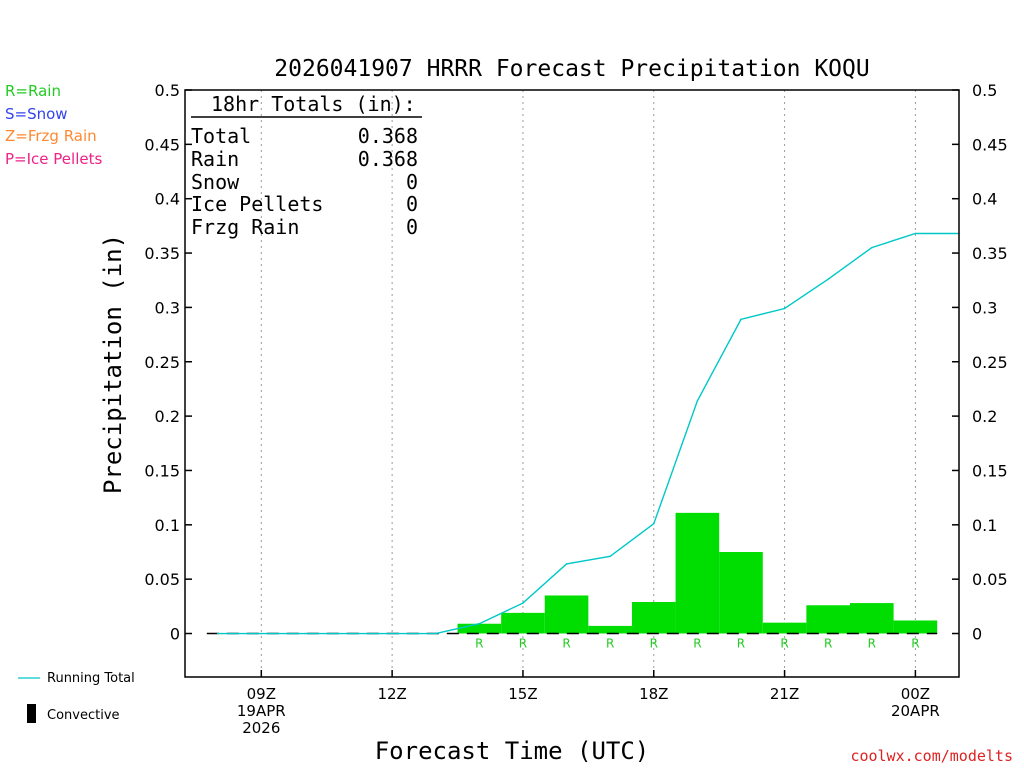 This screenshot has width=1024, height=768. I want to click on totals-rain-value: 0.368, so click(388, 159).